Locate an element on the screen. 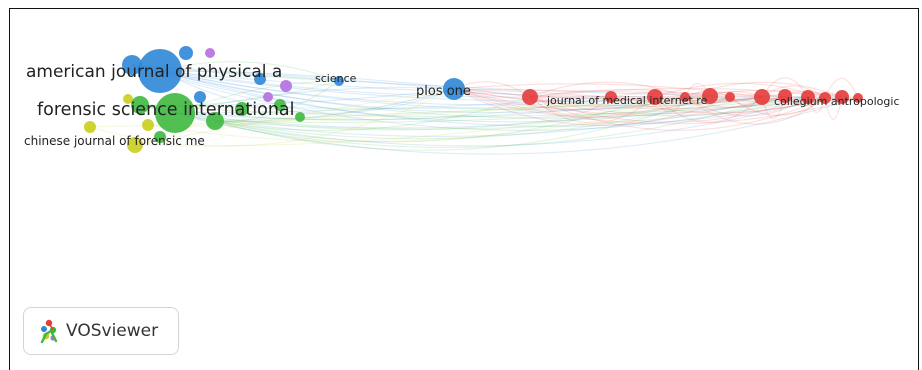 The width and height of the screenshot is (922, 370). vosviewer-logo: VOSviewer is located at coordinates (101, 331).